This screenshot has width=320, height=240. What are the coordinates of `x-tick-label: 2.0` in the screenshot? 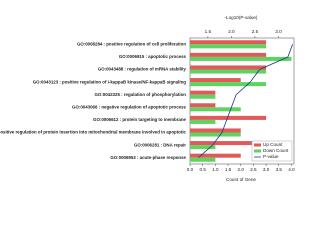 It's located at (241, 169).